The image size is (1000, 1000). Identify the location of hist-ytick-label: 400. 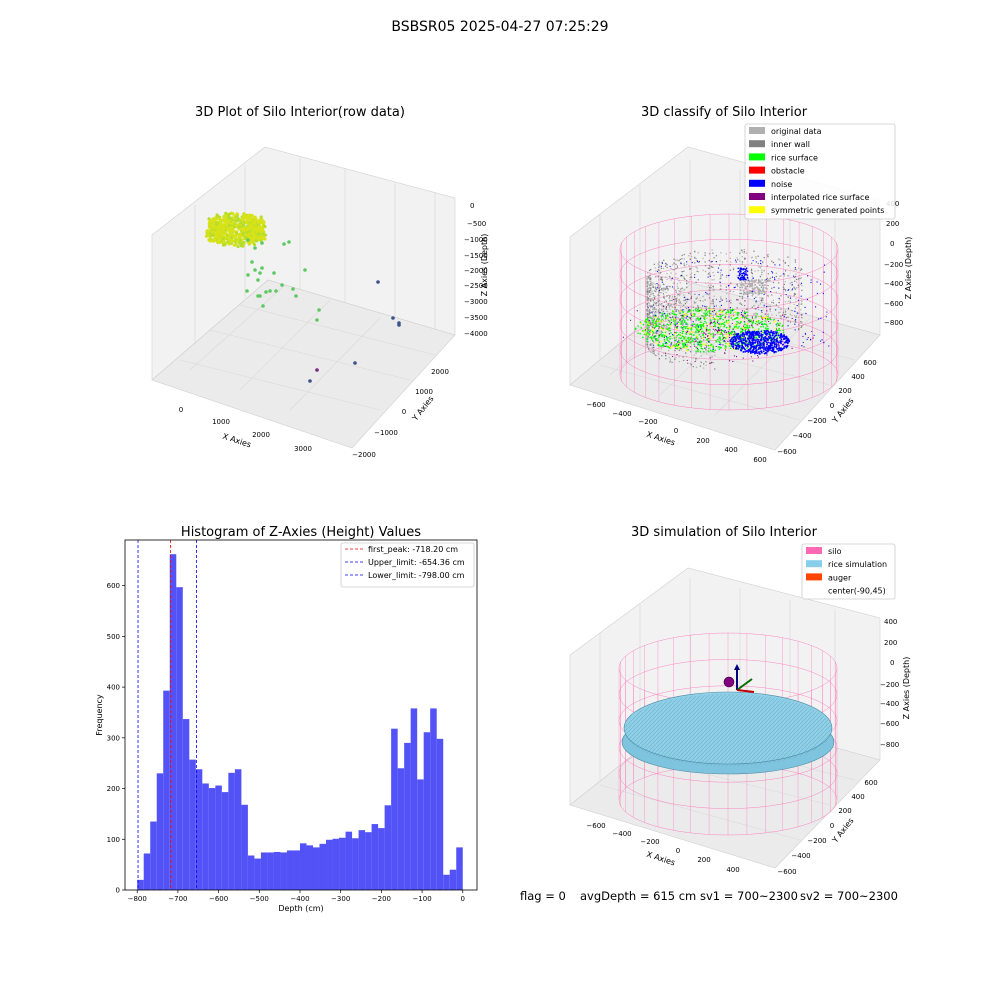
(113, 688).